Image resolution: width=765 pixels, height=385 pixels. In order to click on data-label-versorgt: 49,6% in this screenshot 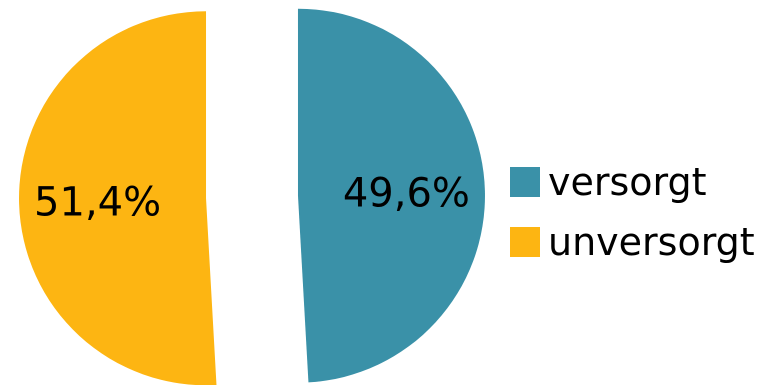, I will do `click(406, 194)`.